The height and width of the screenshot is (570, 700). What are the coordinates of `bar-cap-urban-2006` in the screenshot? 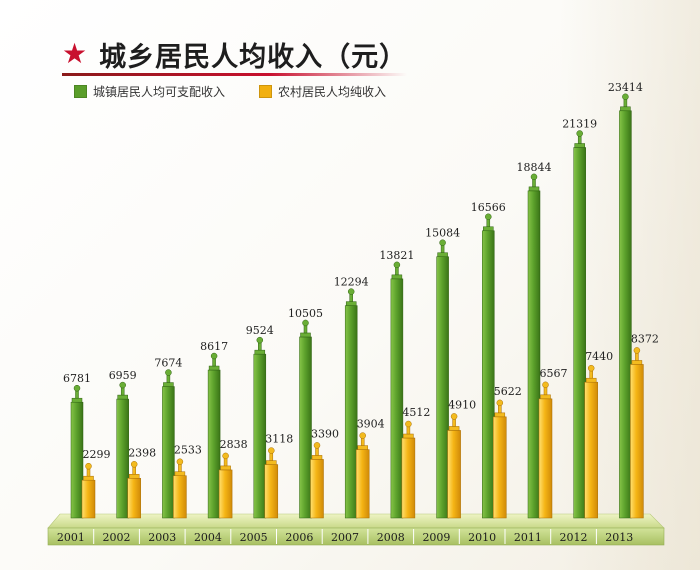 It's located at (305, 328).